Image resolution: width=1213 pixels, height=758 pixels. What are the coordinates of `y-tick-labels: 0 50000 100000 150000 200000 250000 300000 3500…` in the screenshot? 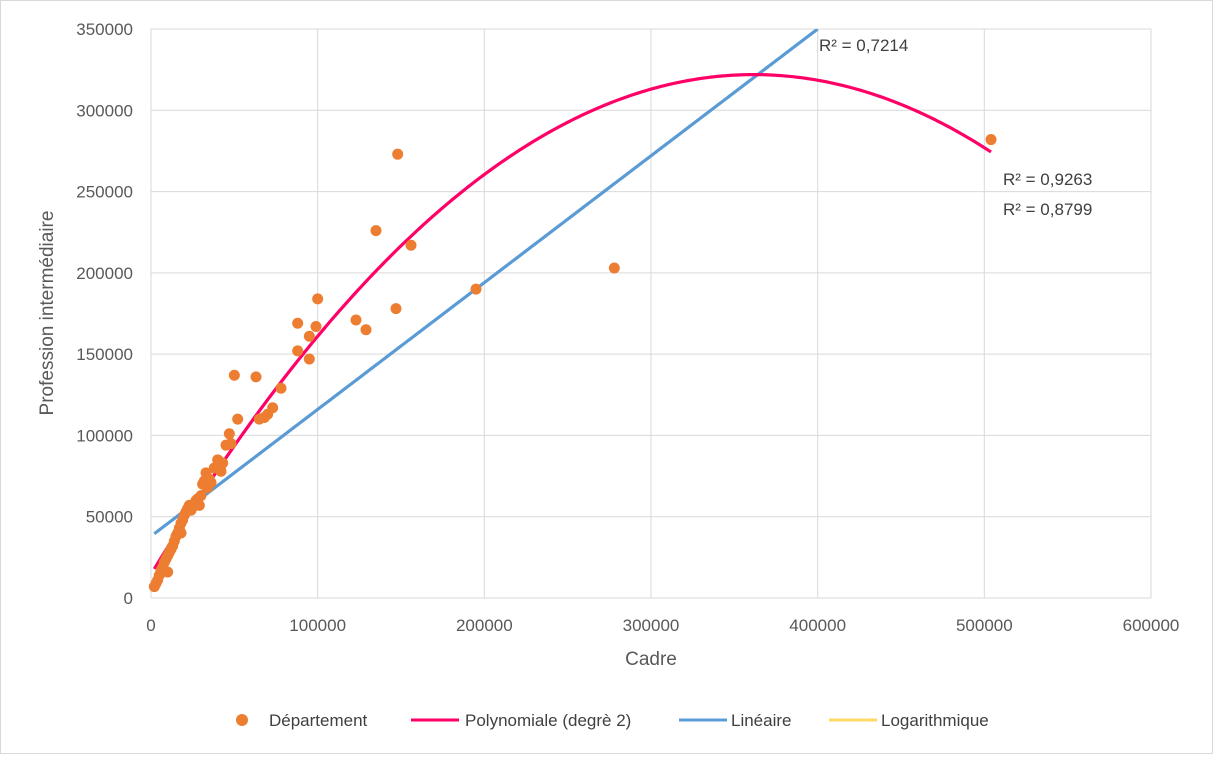 It's located at (104, 314).